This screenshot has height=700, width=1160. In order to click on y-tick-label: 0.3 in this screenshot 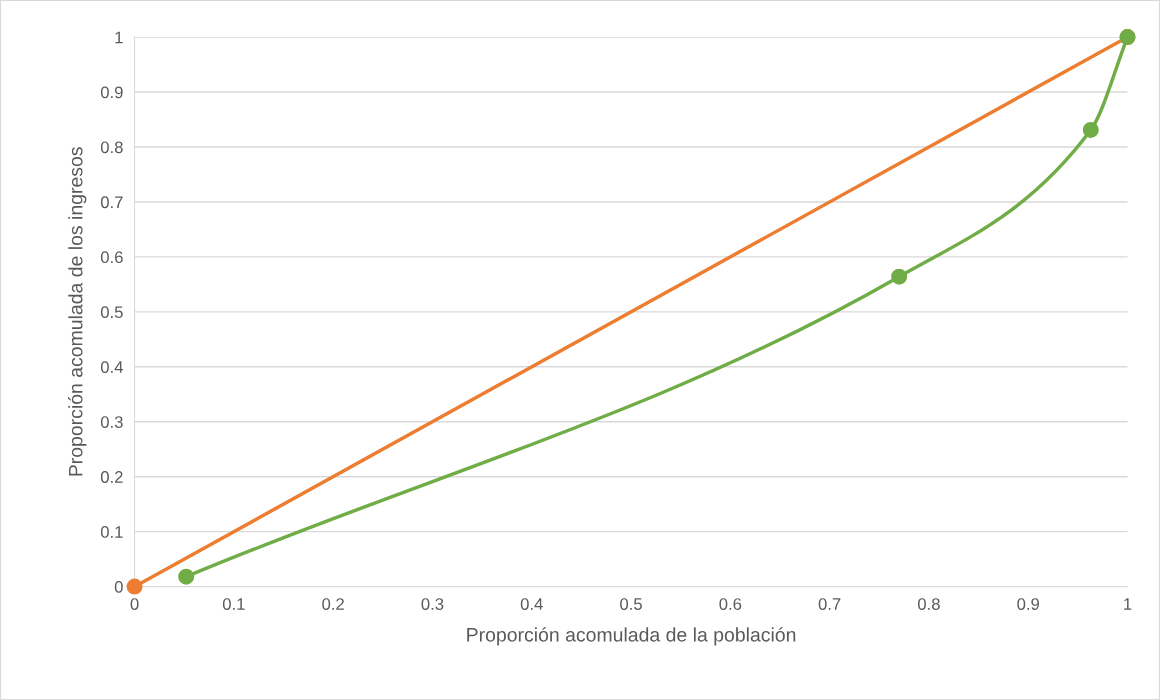, I will do `click(111, 422)`.